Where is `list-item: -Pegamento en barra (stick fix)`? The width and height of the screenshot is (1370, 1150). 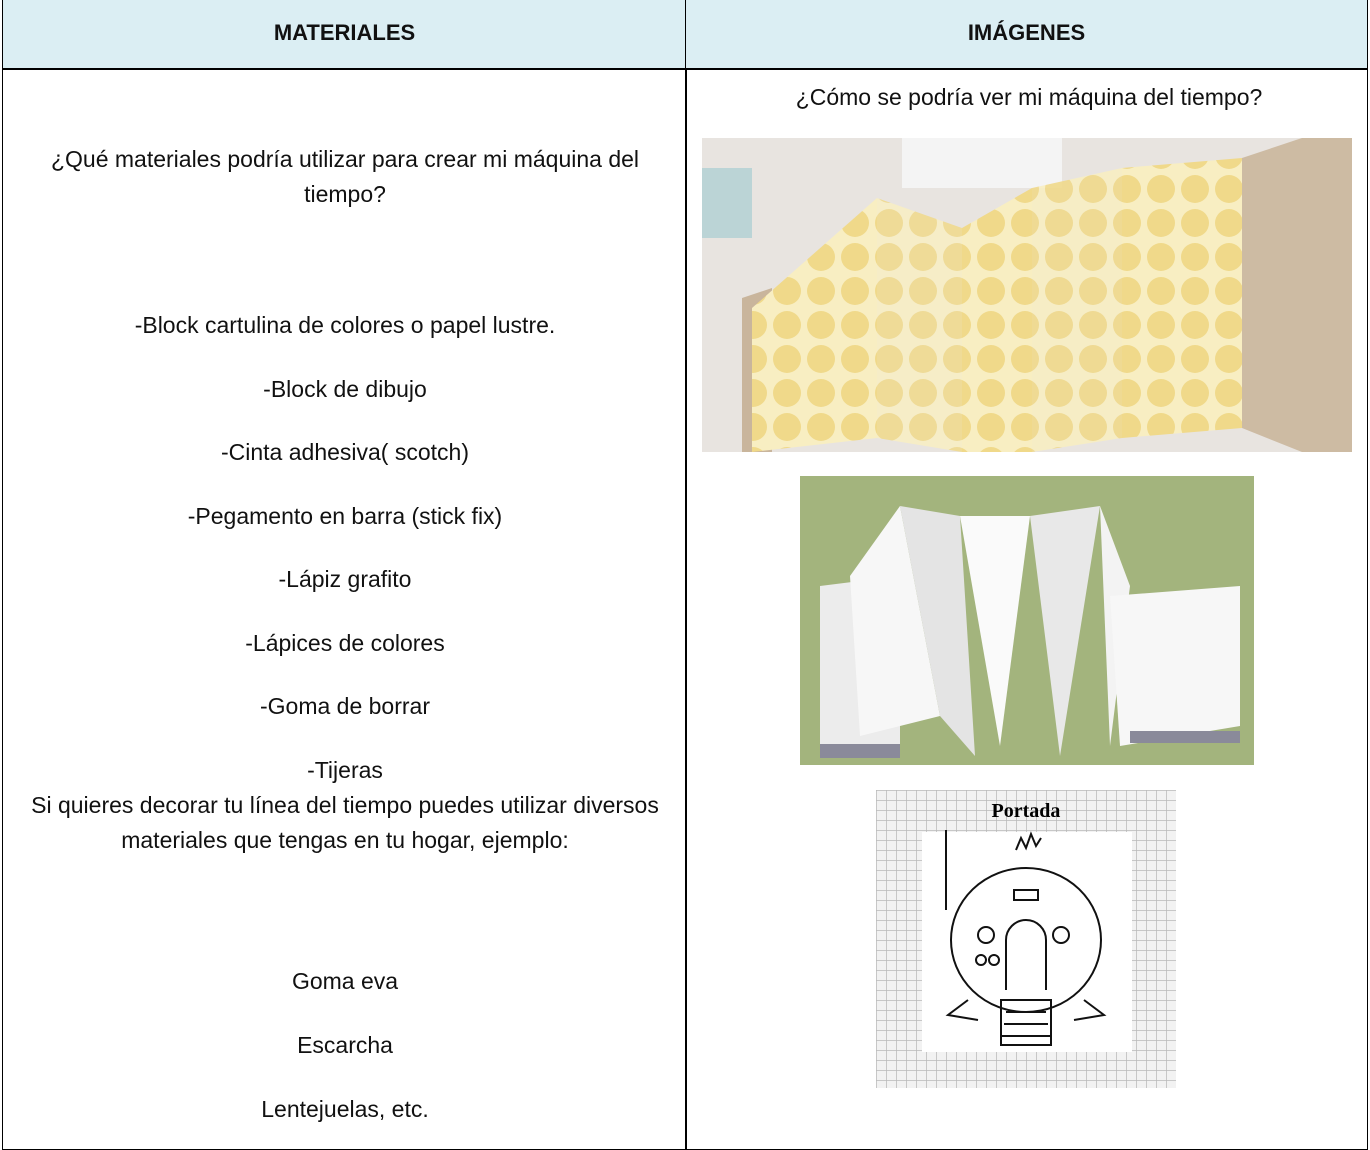
list-item: -Pegamento en barra (stick fix) is located at coordinates (345, 515).